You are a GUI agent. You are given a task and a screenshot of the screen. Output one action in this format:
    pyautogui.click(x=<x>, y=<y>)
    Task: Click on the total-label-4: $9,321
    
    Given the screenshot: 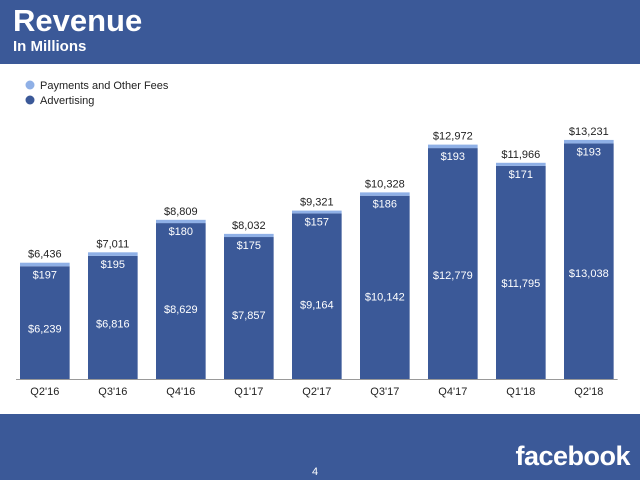 What is the action you would take?
    pyautogui.click(x=317, y=203)
    